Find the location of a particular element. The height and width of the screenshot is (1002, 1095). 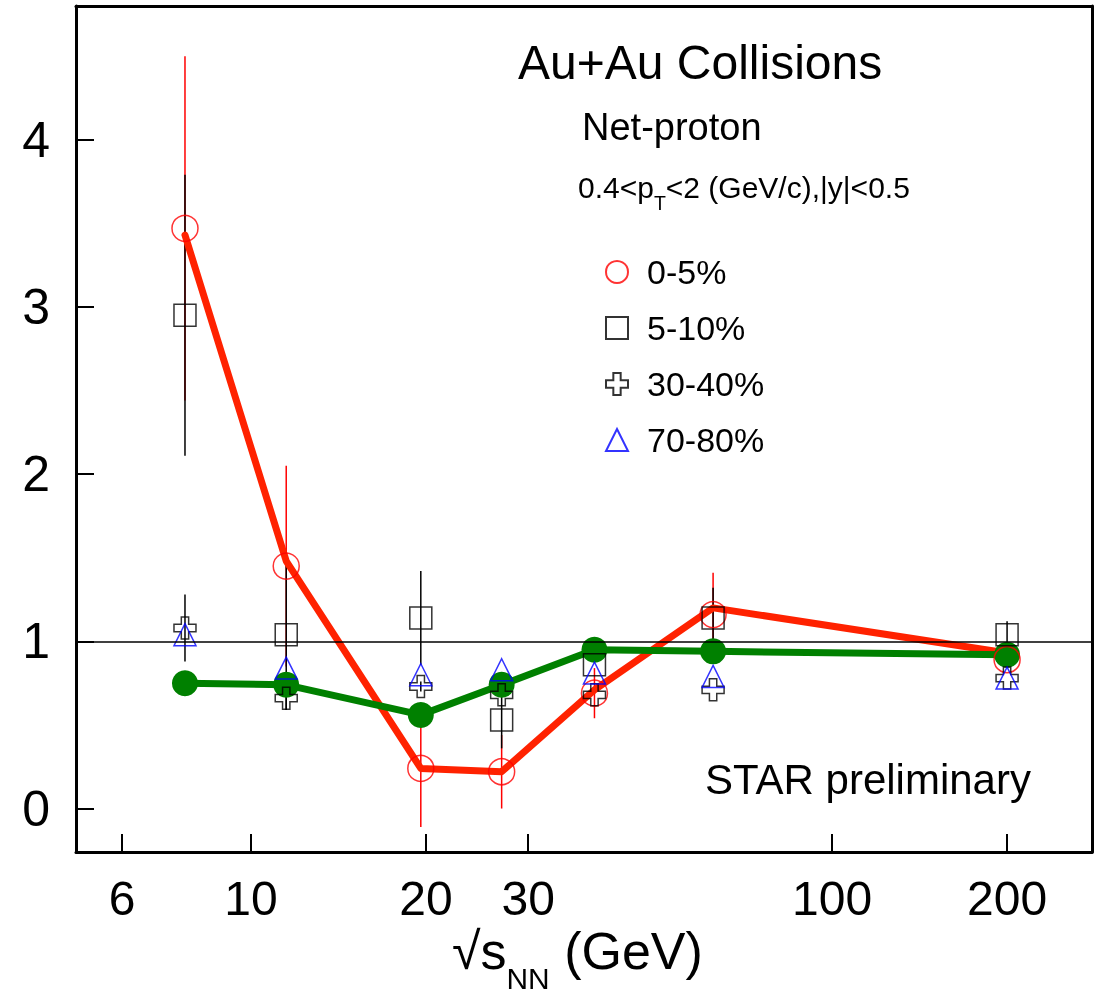

y-tick-label: 3 is located at coordinates (36, 306).